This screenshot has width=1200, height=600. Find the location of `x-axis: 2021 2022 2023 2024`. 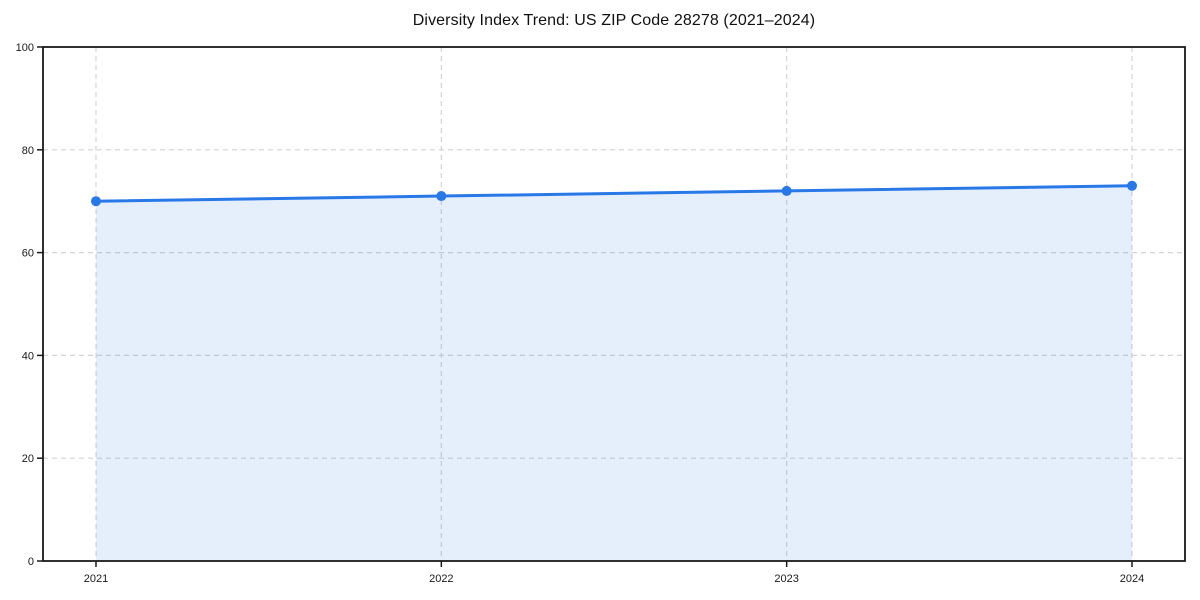

x-axis: 2021 2022 2023 2024 is located at coordinates (614, 573).